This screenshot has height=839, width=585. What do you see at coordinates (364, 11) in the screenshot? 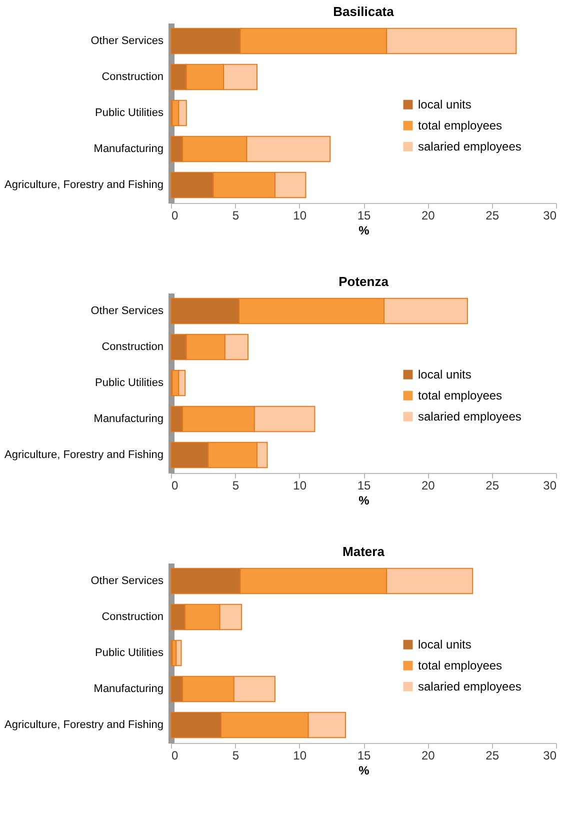
I see `chart-title: Basilicata` at bounding box center [364, 11].